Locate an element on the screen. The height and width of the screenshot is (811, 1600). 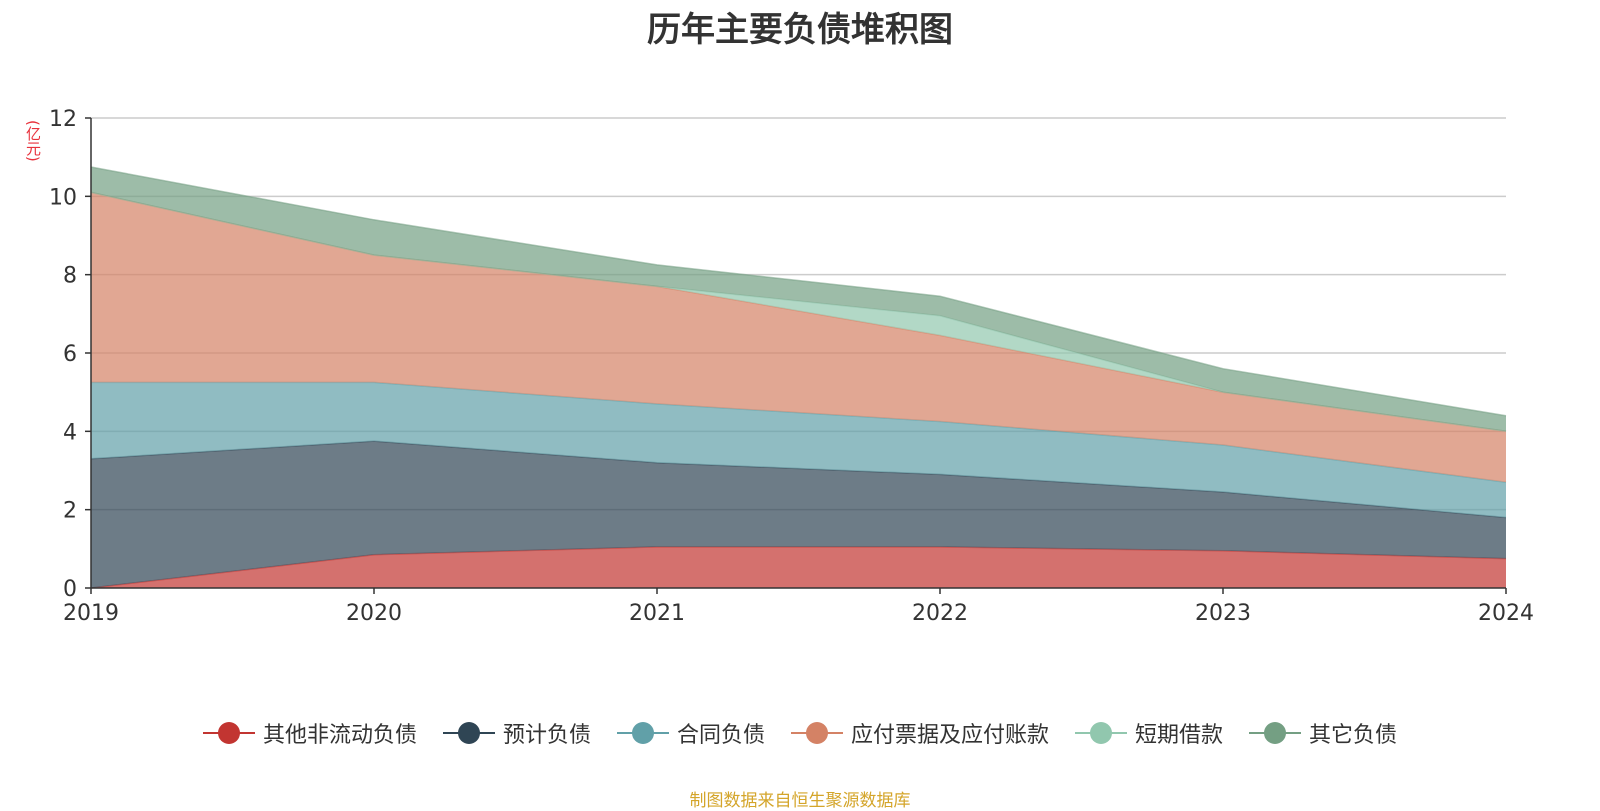
legend-label: 预计负债 is located at coordinates (546, 735).